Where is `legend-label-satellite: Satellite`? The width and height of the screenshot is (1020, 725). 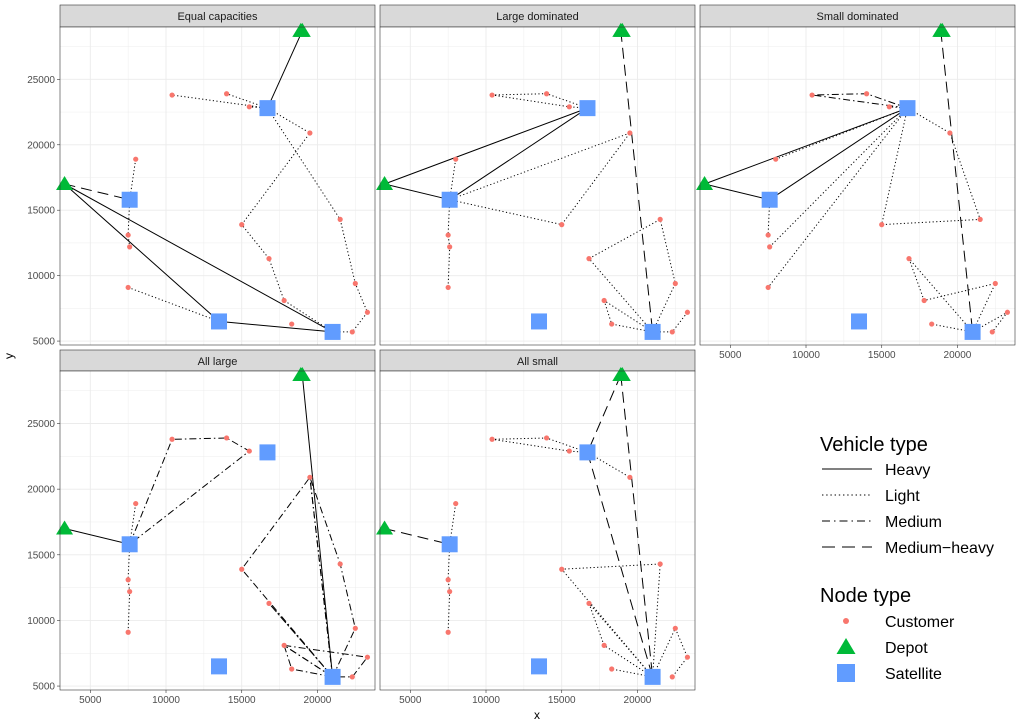 legend-label-satellite: Satellite is located at coordinates (913, 674).